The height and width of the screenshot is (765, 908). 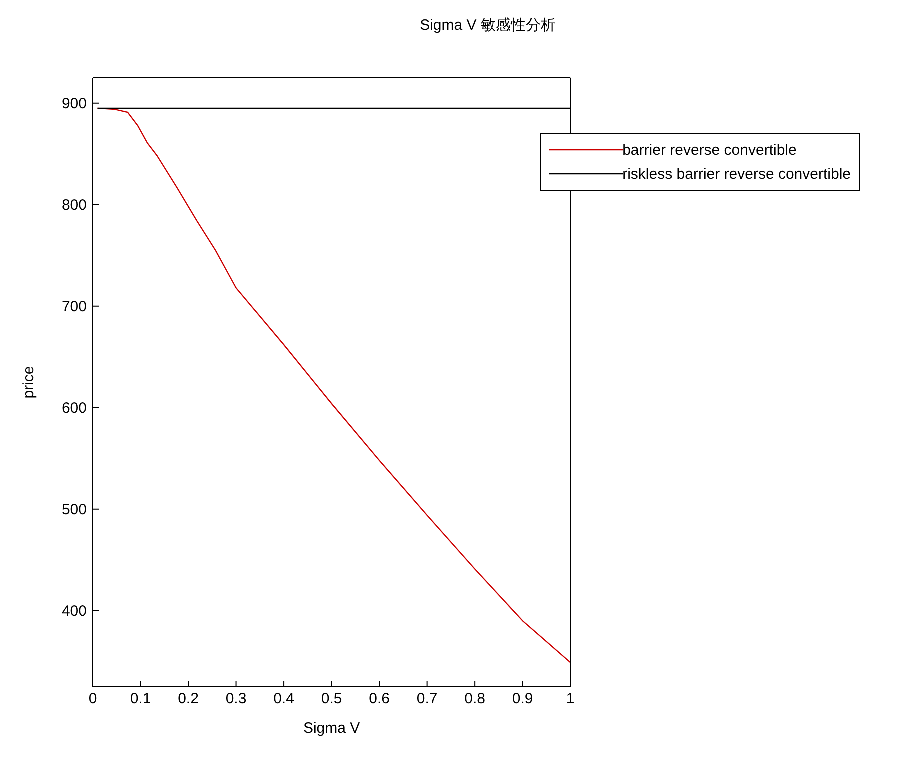 I want to click on x-tick-label: 0.8, so click(x=475, y=699).